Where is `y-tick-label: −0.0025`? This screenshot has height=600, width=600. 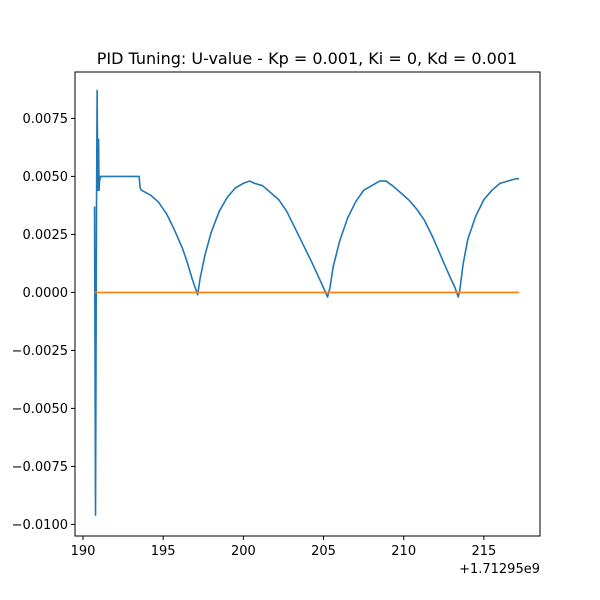 y-tick-label: −0.0025 is located at coordinates (40, 351).